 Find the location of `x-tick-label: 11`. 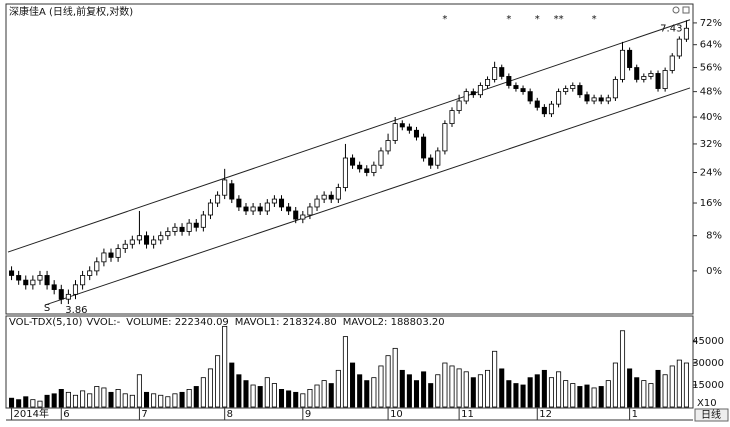

x-tick-label: 11 is located at coordinates (467, 414).